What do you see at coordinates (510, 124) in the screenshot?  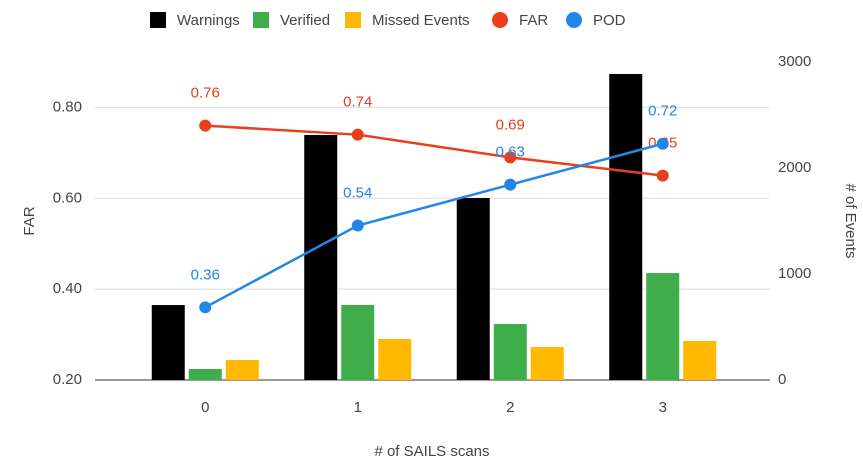 I see `data-label: 0.69` at bounding box center [510, 124].